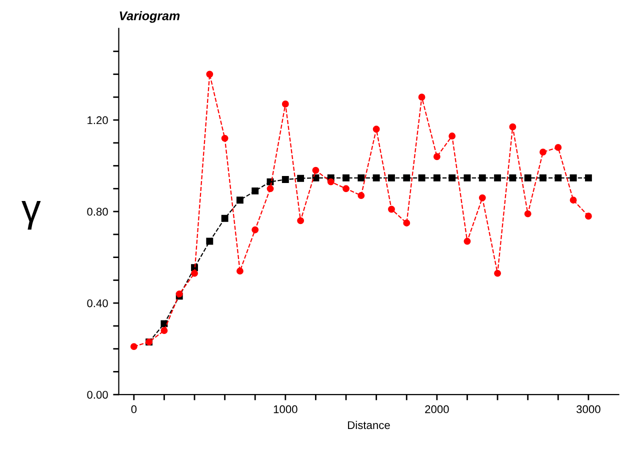 This screenshot has width=625, height=452. I want to click on y-tick-label: 0.00, so click(97, 394).